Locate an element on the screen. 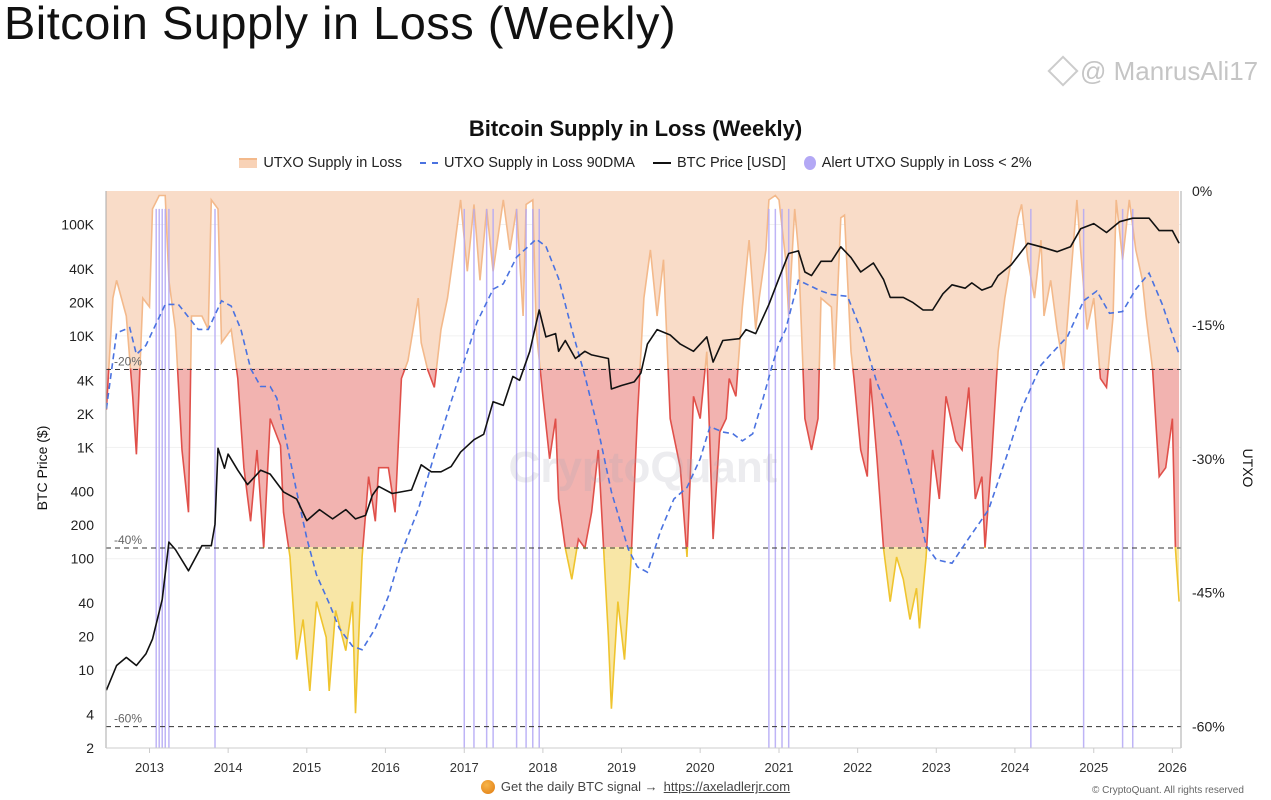 The width and height of the screenshot is (1271, 800). right-tick-label: -30% is located at coordinates (1208, 459).